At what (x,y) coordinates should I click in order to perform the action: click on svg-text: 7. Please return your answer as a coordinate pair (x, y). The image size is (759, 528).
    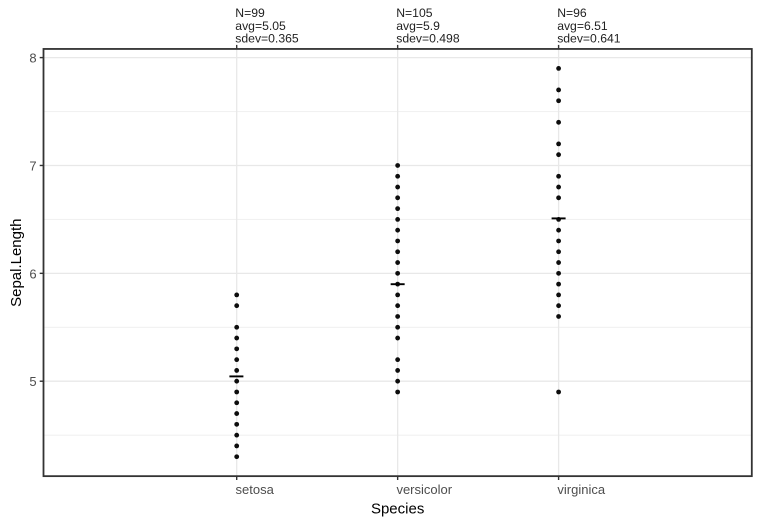
    Looking at the image, I should click on (32, 165).